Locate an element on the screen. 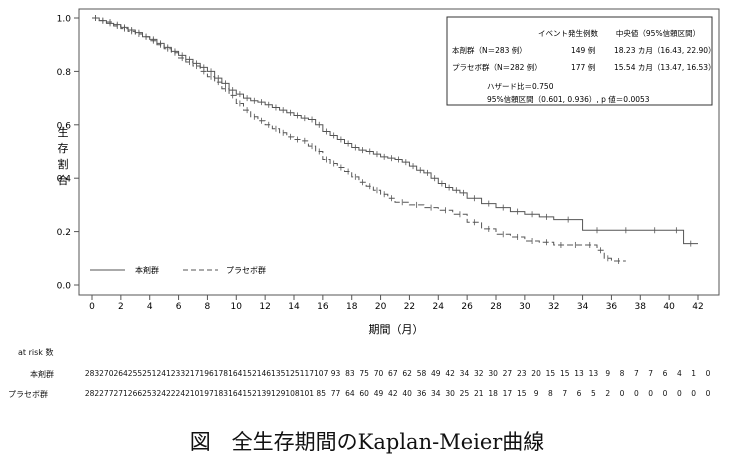 This screenshot has height=462, width=734. x-tick-label: 22 is located at coordinates (409, 307).